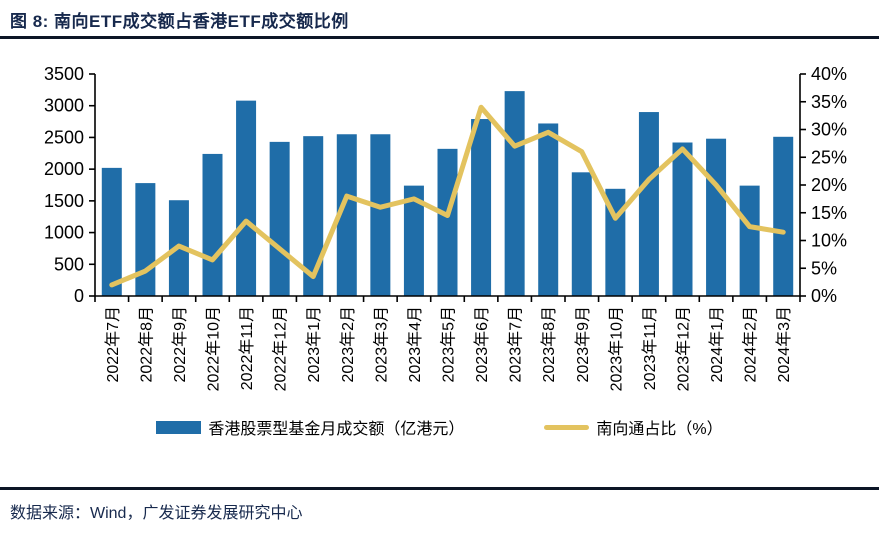  Describe the element at coordinates (829, 213) in the screenshot. I see `y-axis-right-label: 15%` at that location.